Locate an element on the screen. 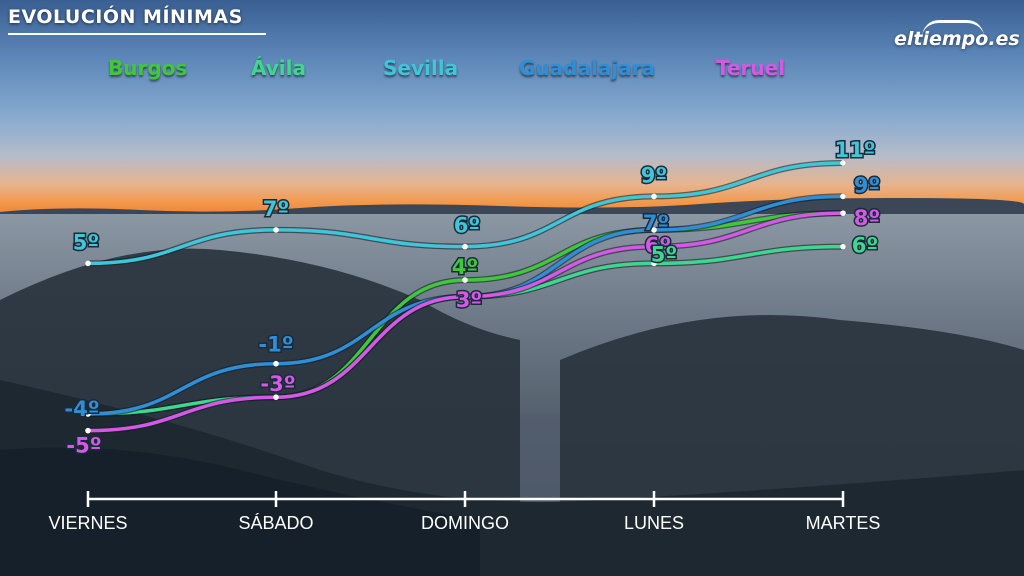 The image size is (1024, 576). value-label-teruel-martes: 8º is located at coordinates (867, 218).